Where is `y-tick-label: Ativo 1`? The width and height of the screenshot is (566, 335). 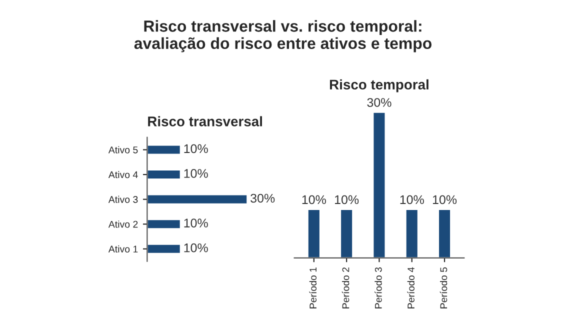 y-tick-label: Ativo 1 is located at coordinates (123, 249).